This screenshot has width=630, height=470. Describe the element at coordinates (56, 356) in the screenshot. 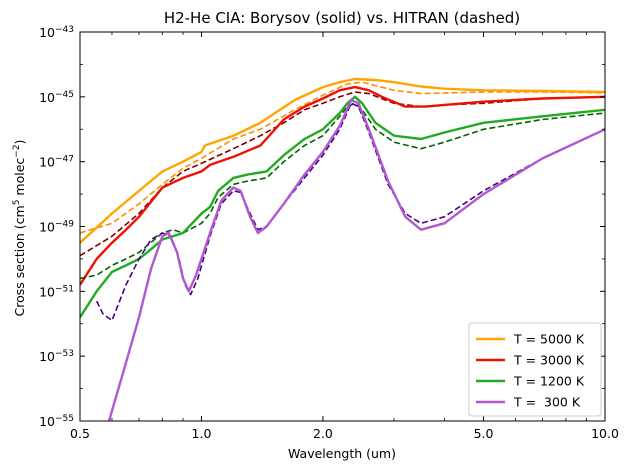

I see `y-tick-label-1: 10−53` at that location.